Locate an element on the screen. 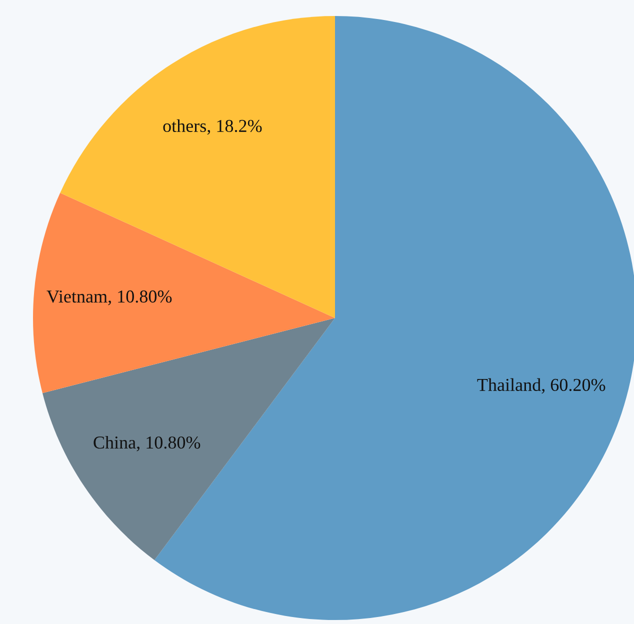 The height and width of the screenshot is (624, 634). slice-label: Vietnam, 10.80% is located at coordinates (109, 298).